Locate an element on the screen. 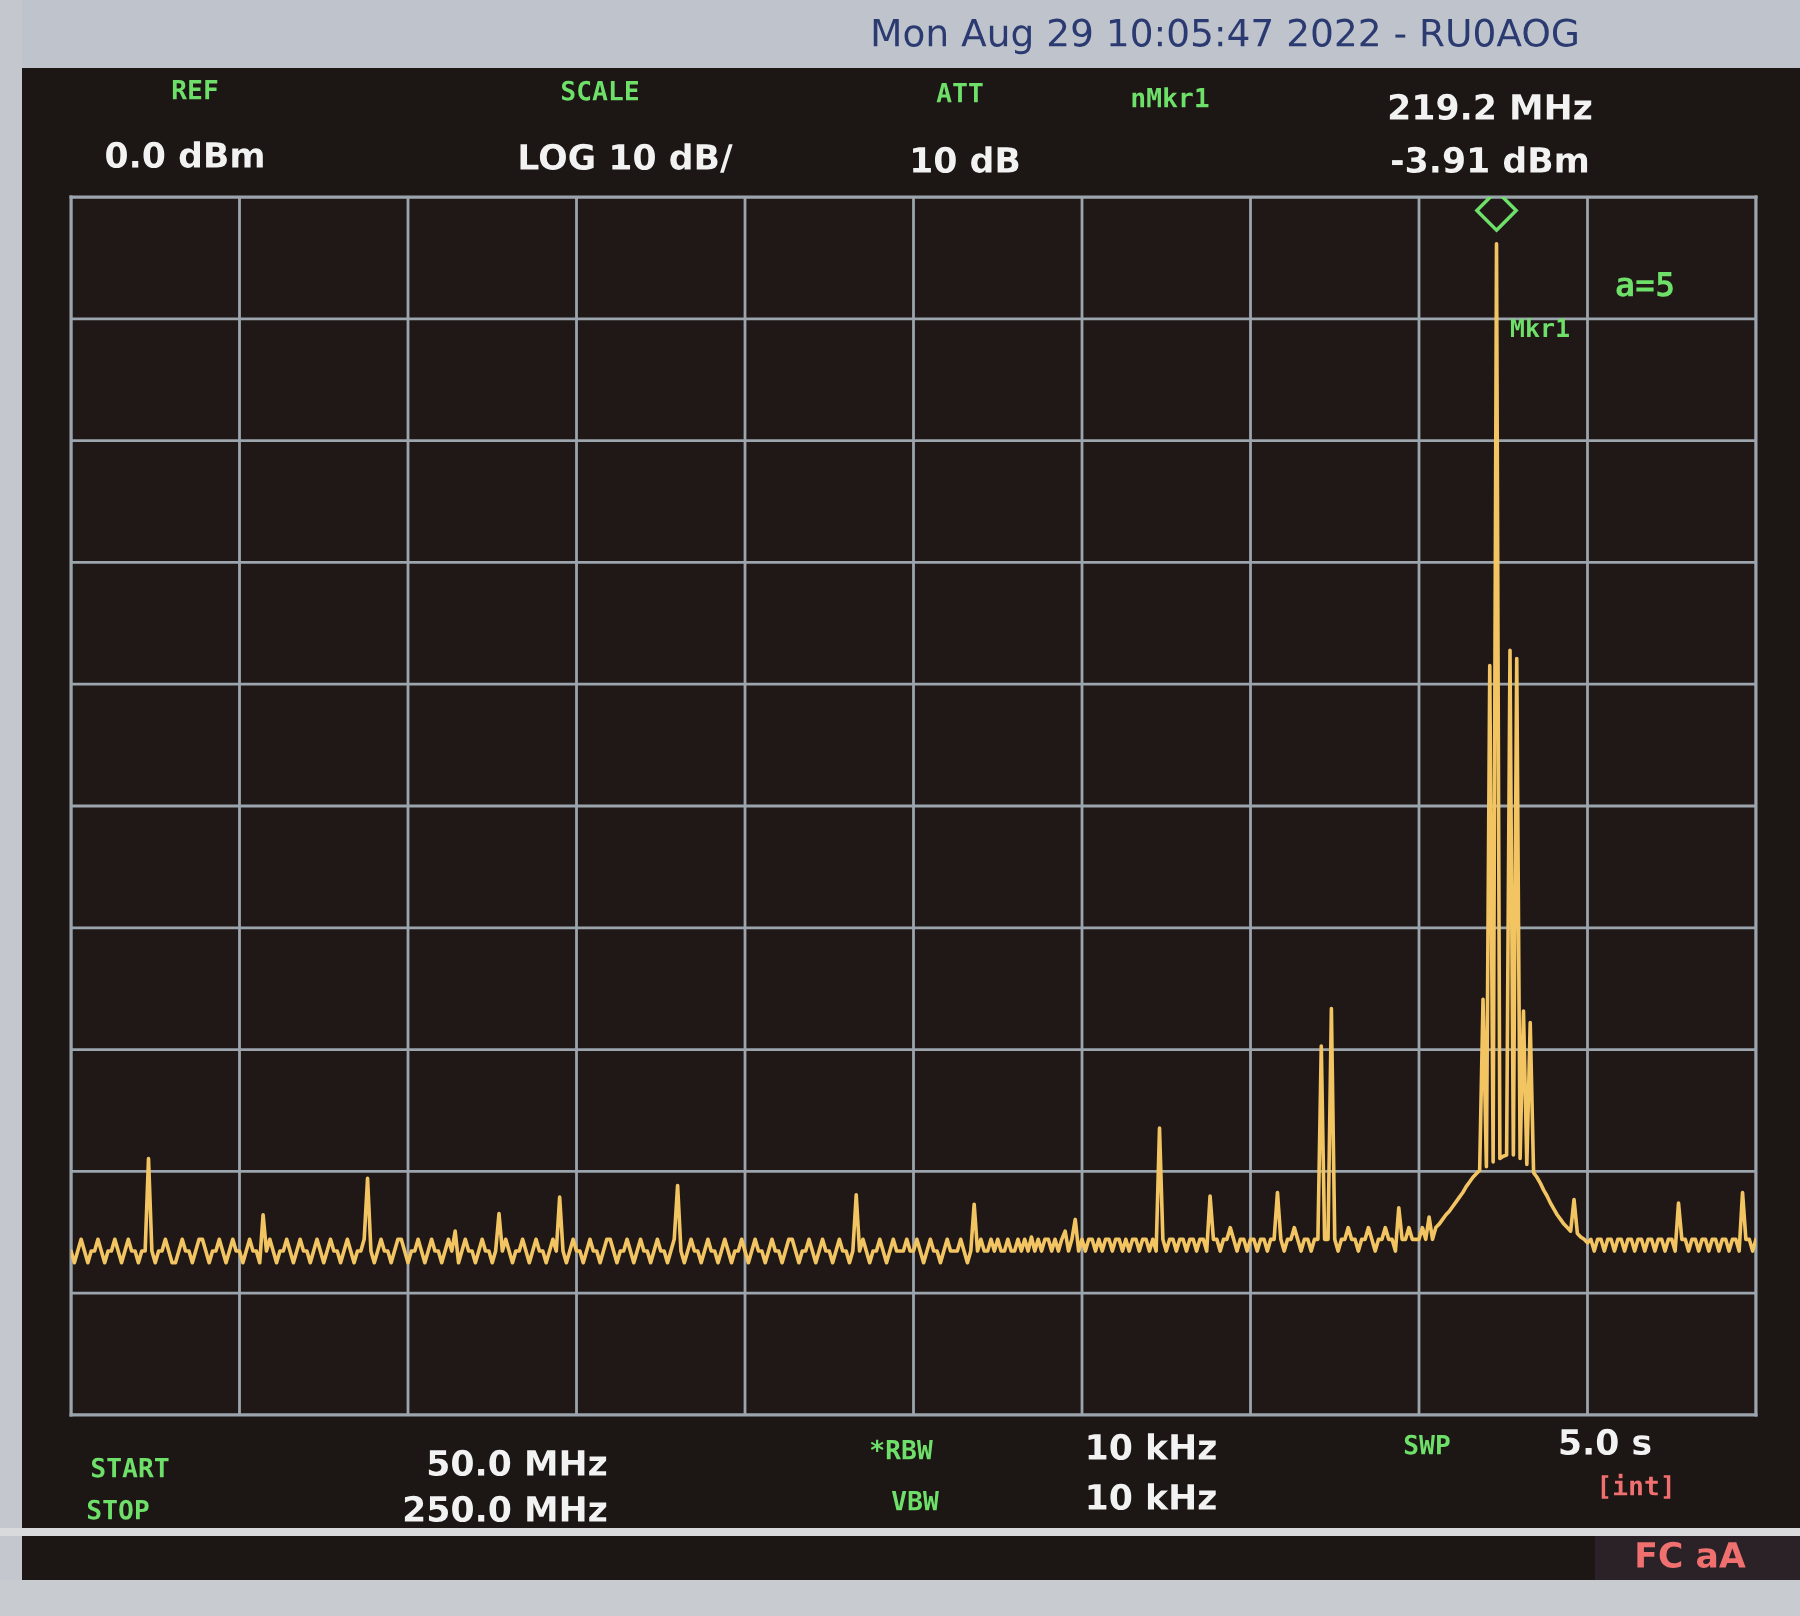  text: 10 dB is located at coordinates (966, 160).